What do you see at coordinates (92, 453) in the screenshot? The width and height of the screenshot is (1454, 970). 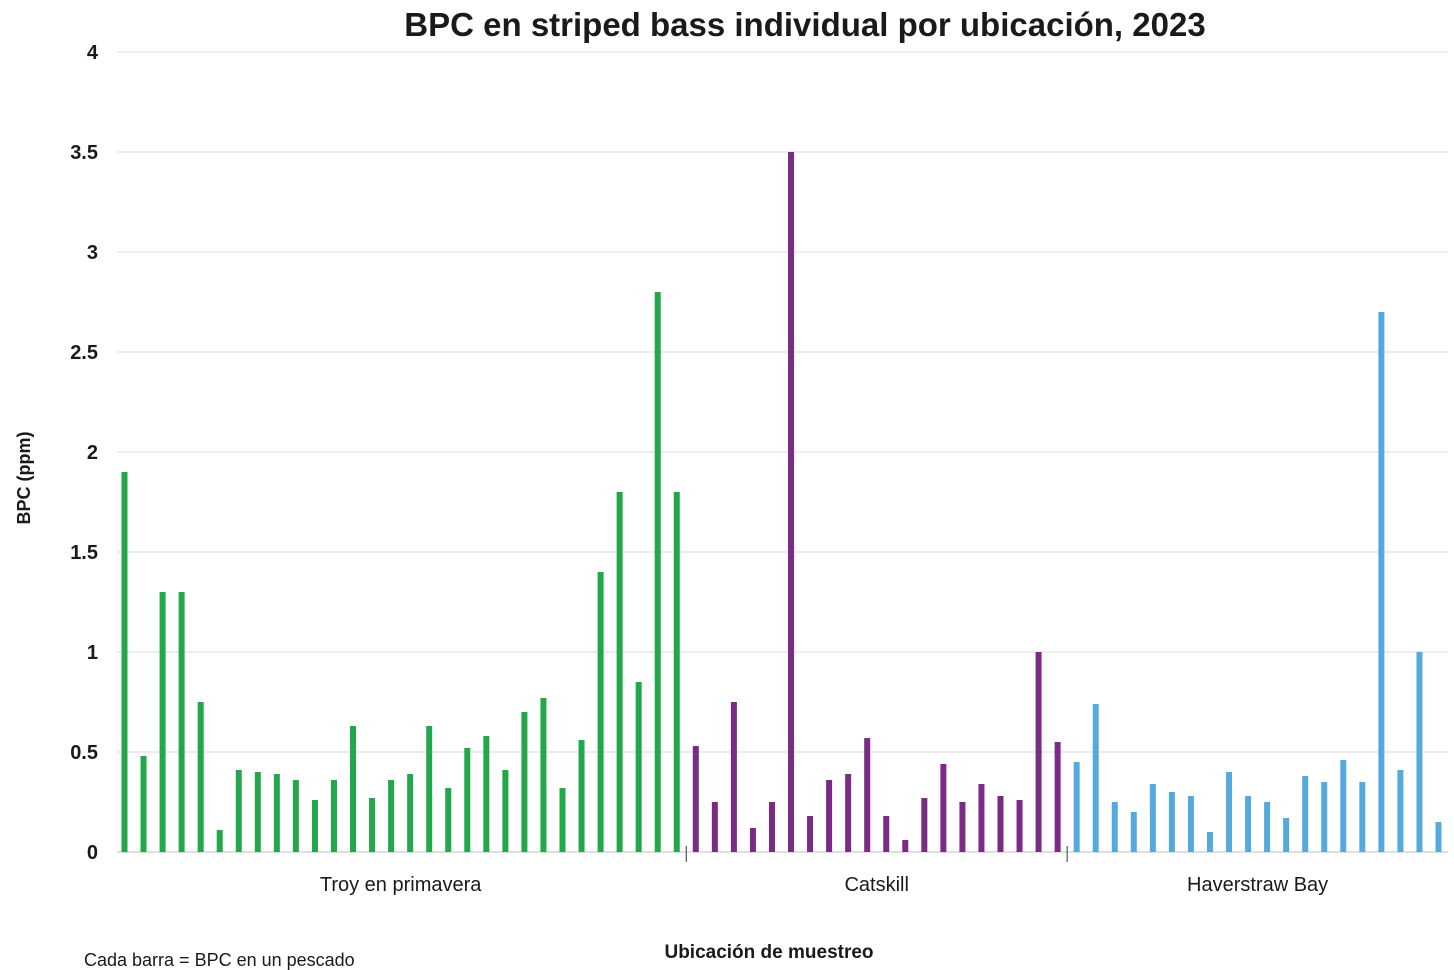 I see `y-tick-label: 2` at bounding box center [92, 453].